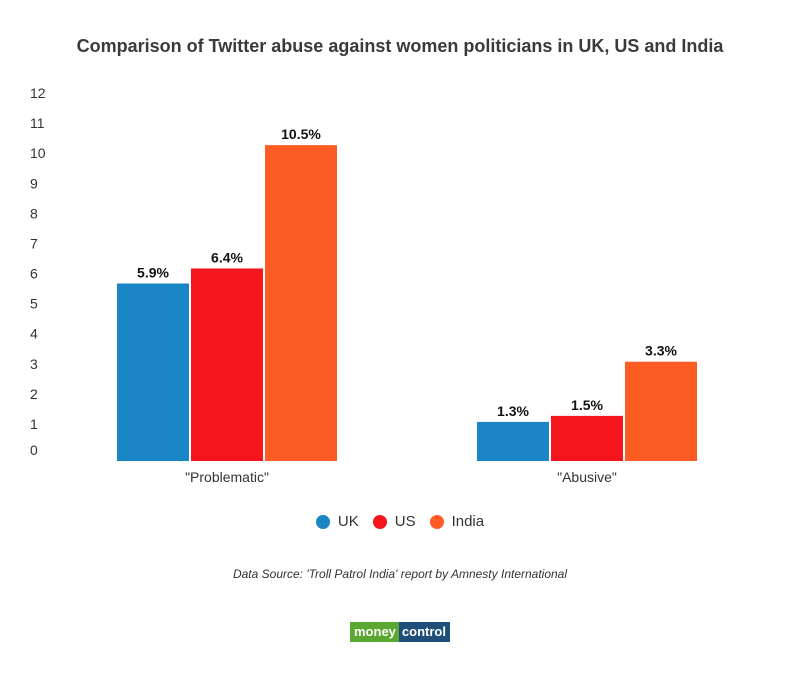  I want to click on logo-text-money: money, so click(374, 632).